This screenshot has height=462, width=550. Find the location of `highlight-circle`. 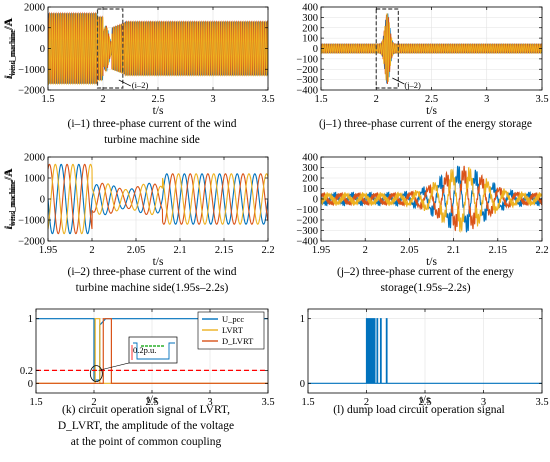

highlight-circle is located at coordinates (96, 374).